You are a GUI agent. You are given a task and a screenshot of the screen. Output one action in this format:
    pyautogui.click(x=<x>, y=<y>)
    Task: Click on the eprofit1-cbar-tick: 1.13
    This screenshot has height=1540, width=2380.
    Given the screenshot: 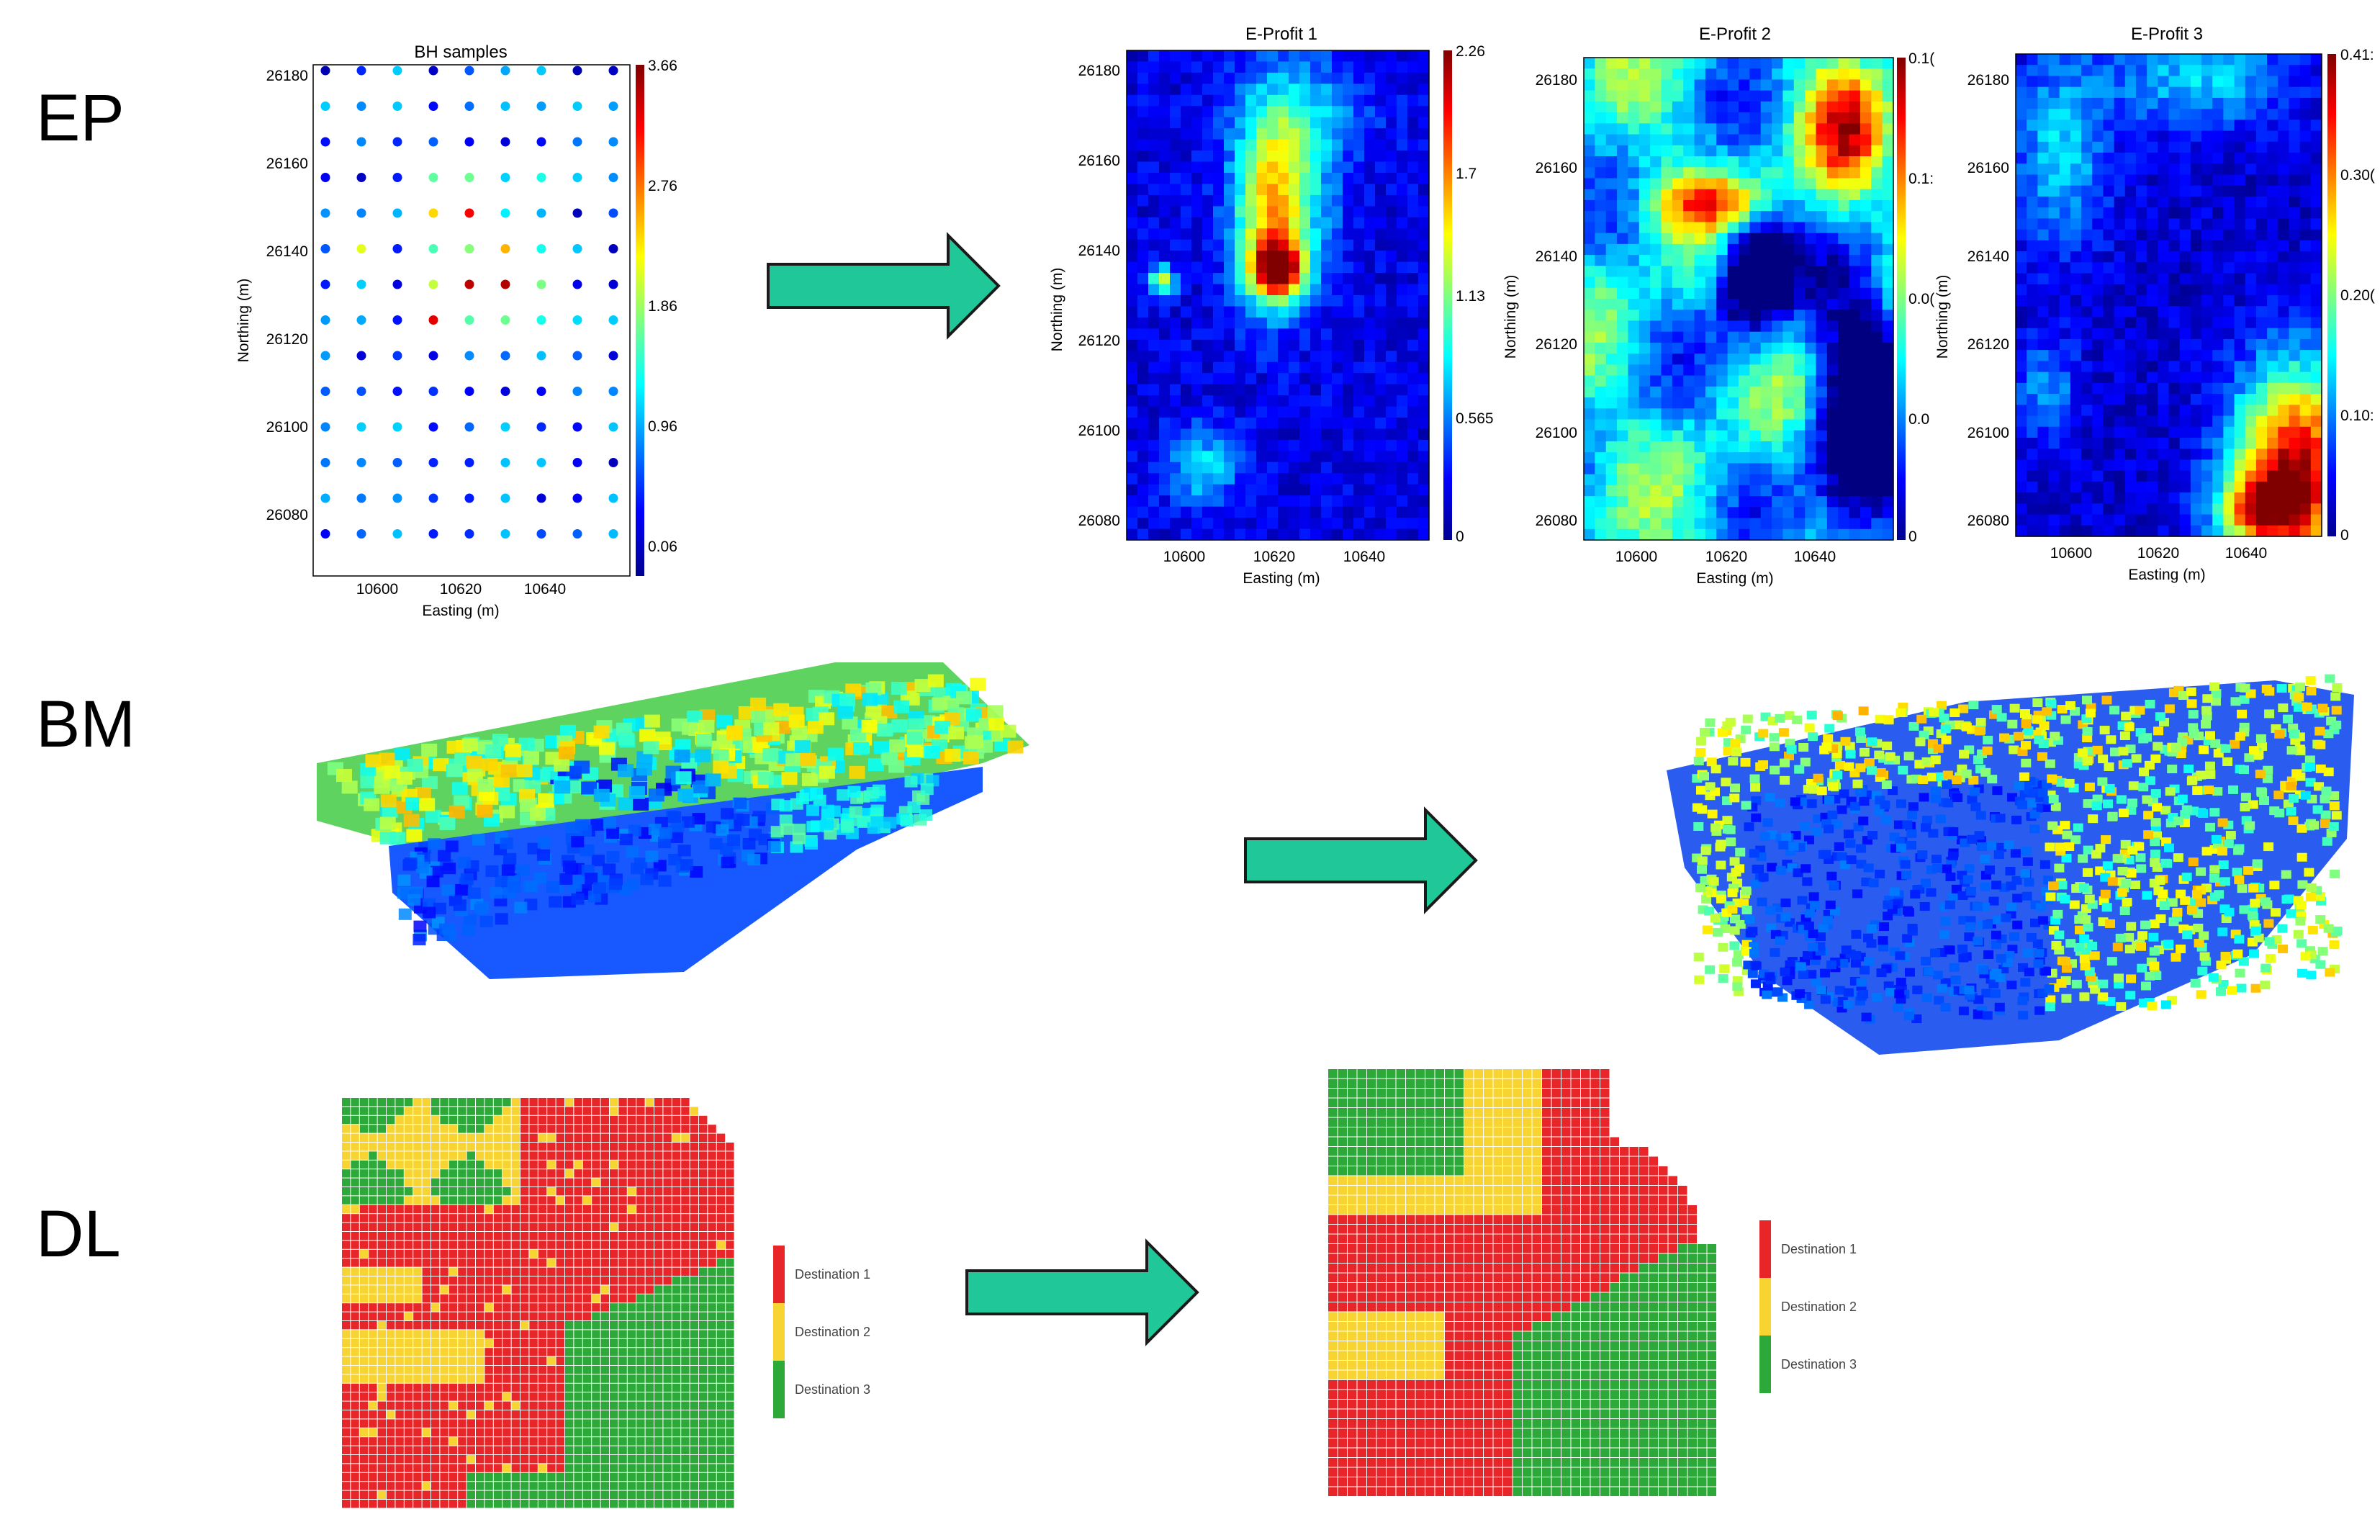 What is the action you would take?
    pyautogui.click(x=1470, y=296)
    